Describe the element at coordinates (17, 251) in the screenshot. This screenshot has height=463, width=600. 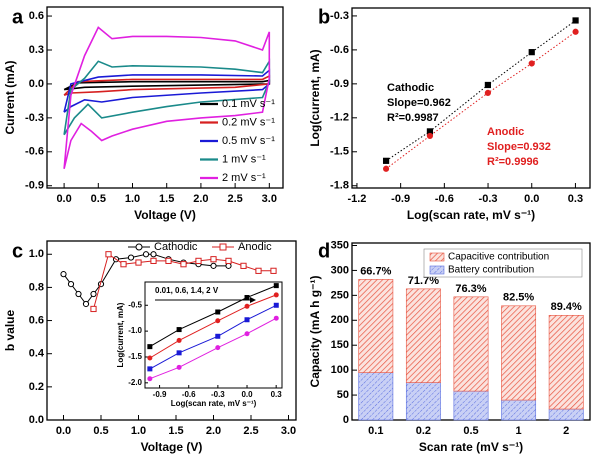
I see `panel-letter: c` at that location.